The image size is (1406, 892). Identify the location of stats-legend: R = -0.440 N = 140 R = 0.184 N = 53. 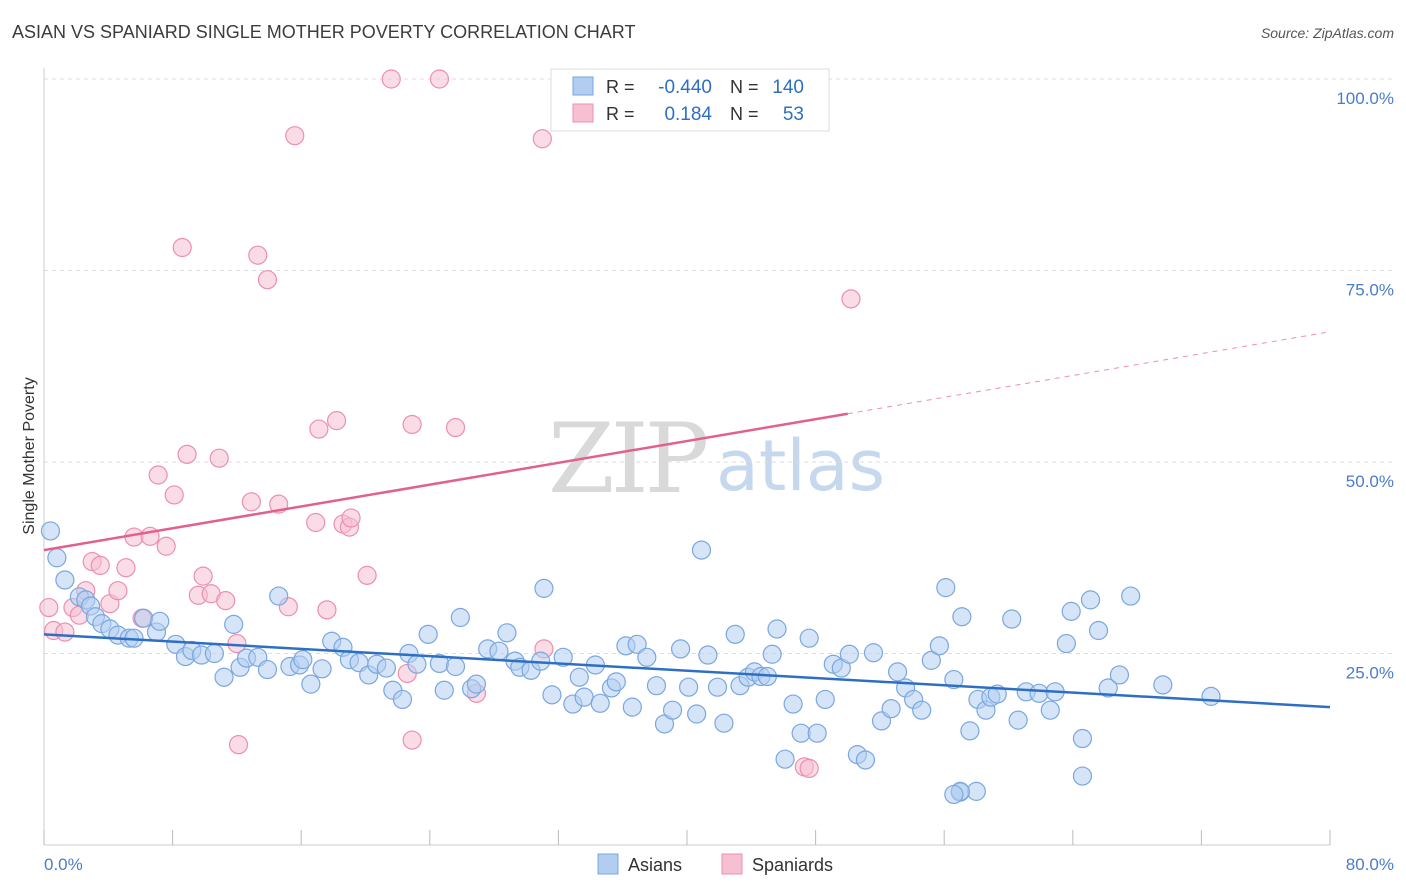
(690, 100).